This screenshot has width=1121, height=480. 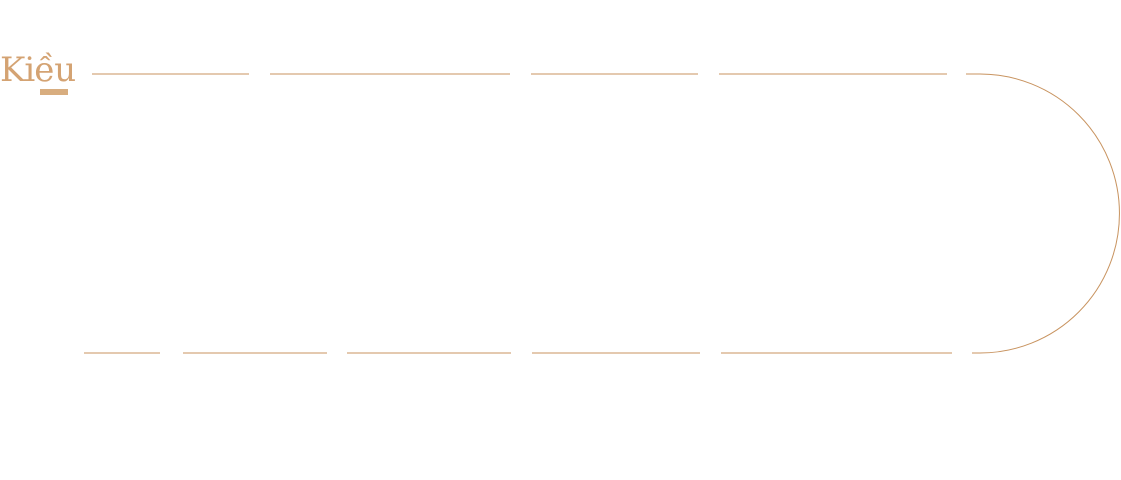 I want to click on logo: Kiều, so click(x=38, y=74).